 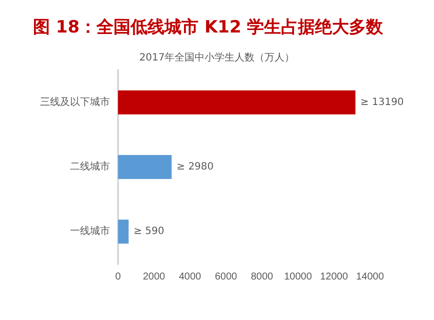 What do you see at coordinates (226, 277) in the screenshot?
I see `x-tick-label: 6000` at bounding box center [226, 277].